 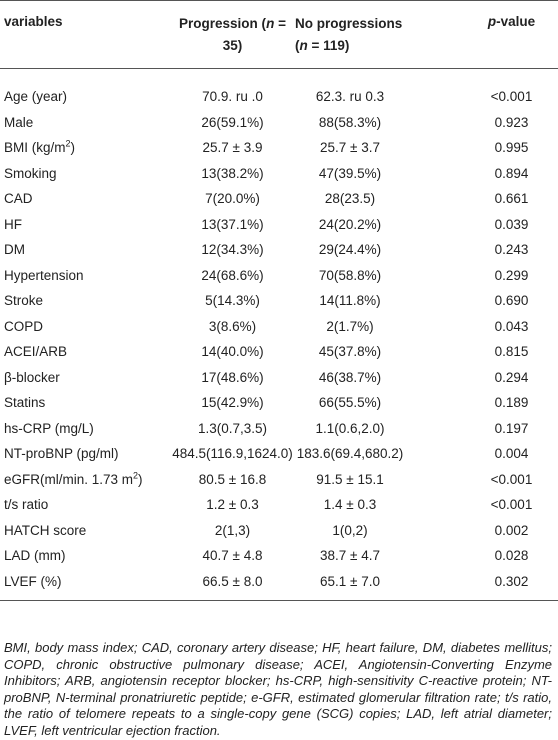 What do you see at coordinates (30, 173) in the screenshot?
I see `cell-text: Smoking` at bounding box center [30, 173].